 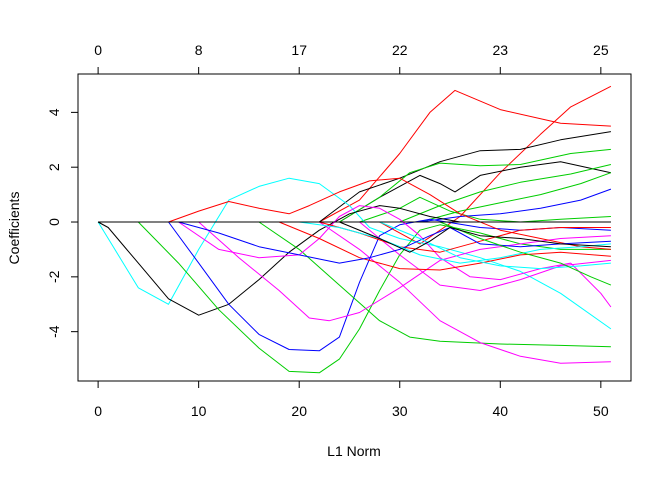 I want to click on x-tick-label: 30, so click(x=400, y=411).